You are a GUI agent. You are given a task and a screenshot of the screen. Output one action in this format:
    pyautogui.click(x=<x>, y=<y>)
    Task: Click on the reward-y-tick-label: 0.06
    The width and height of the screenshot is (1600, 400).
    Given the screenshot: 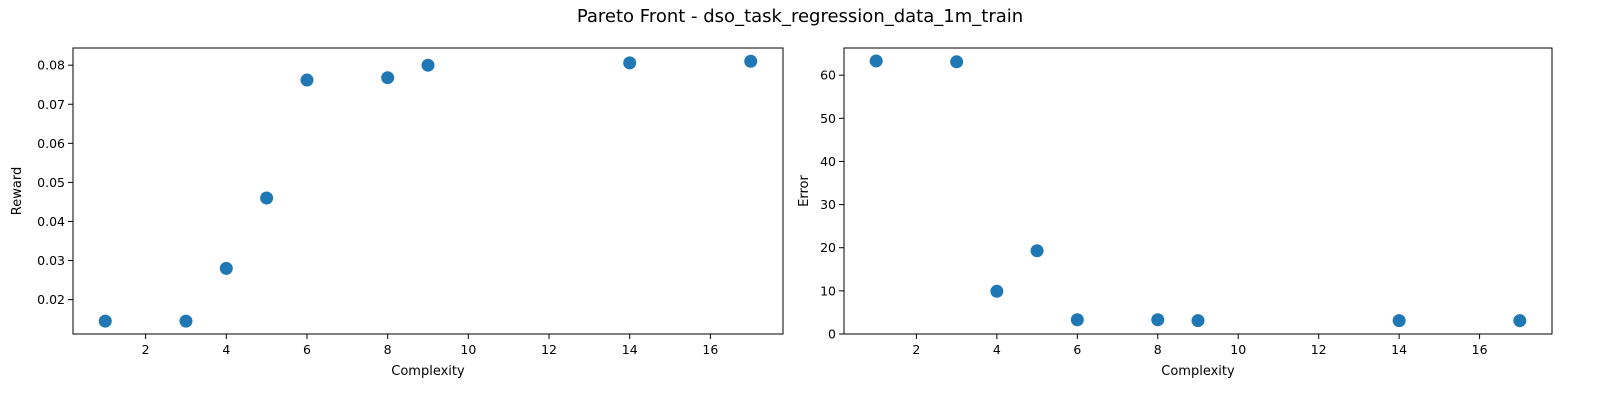 What is the action you would take?
    pyautogui.click(x=51, y=143)
    